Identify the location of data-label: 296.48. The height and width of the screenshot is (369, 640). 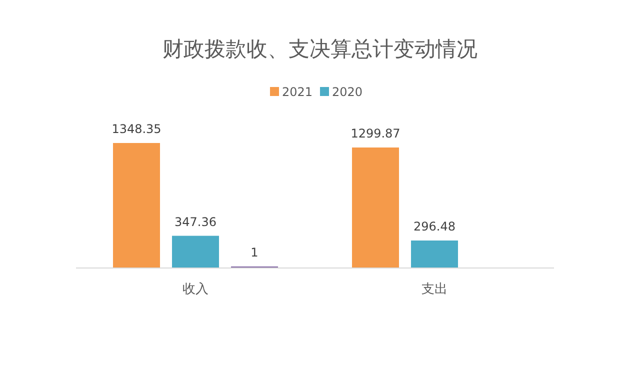
(435, 227).